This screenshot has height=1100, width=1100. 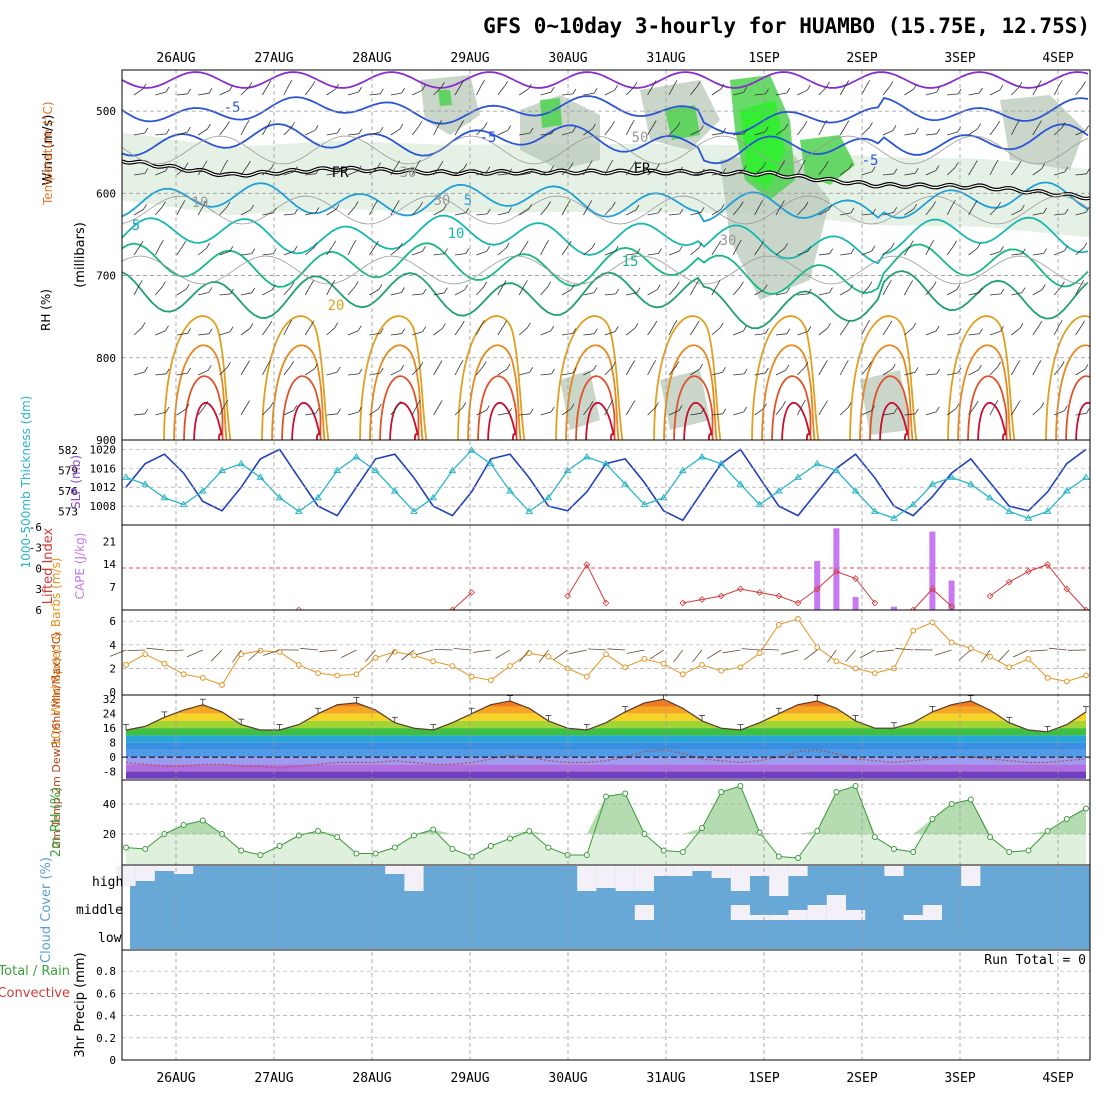 What do you see at coordinates (642, 169) in the screenshot?
I see `contour-label: FR` at bounding box center [642, 169].